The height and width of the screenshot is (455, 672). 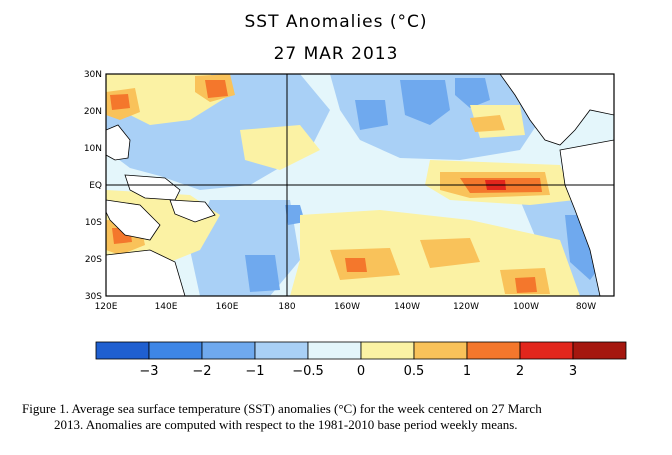 What do you see at coordinates (93, 112) in the screenshot?
I see `lat-label: 20N` at bounding box center [93, 112].